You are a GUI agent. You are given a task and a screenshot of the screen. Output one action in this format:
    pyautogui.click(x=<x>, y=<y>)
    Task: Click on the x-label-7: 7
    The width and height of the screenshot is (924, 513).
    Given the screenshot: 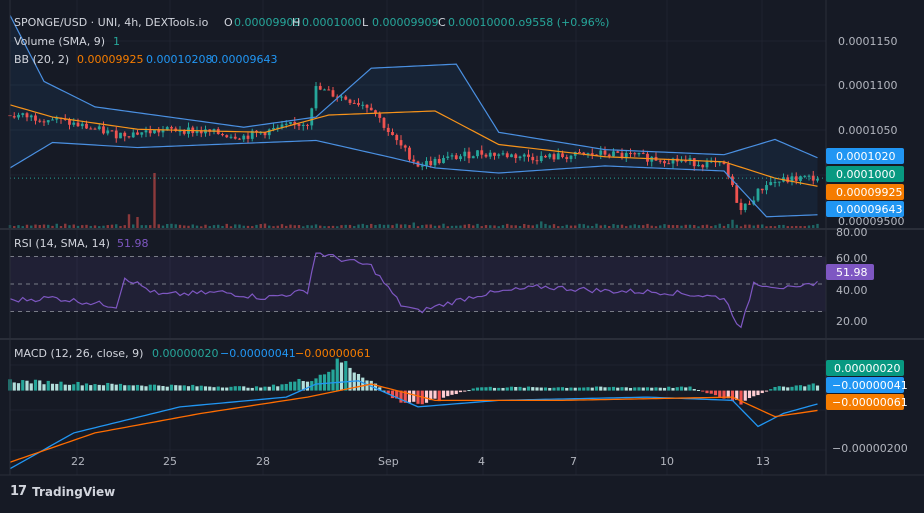 What is the action you would take?
    pyautogui.click(x=573, y=461)
    